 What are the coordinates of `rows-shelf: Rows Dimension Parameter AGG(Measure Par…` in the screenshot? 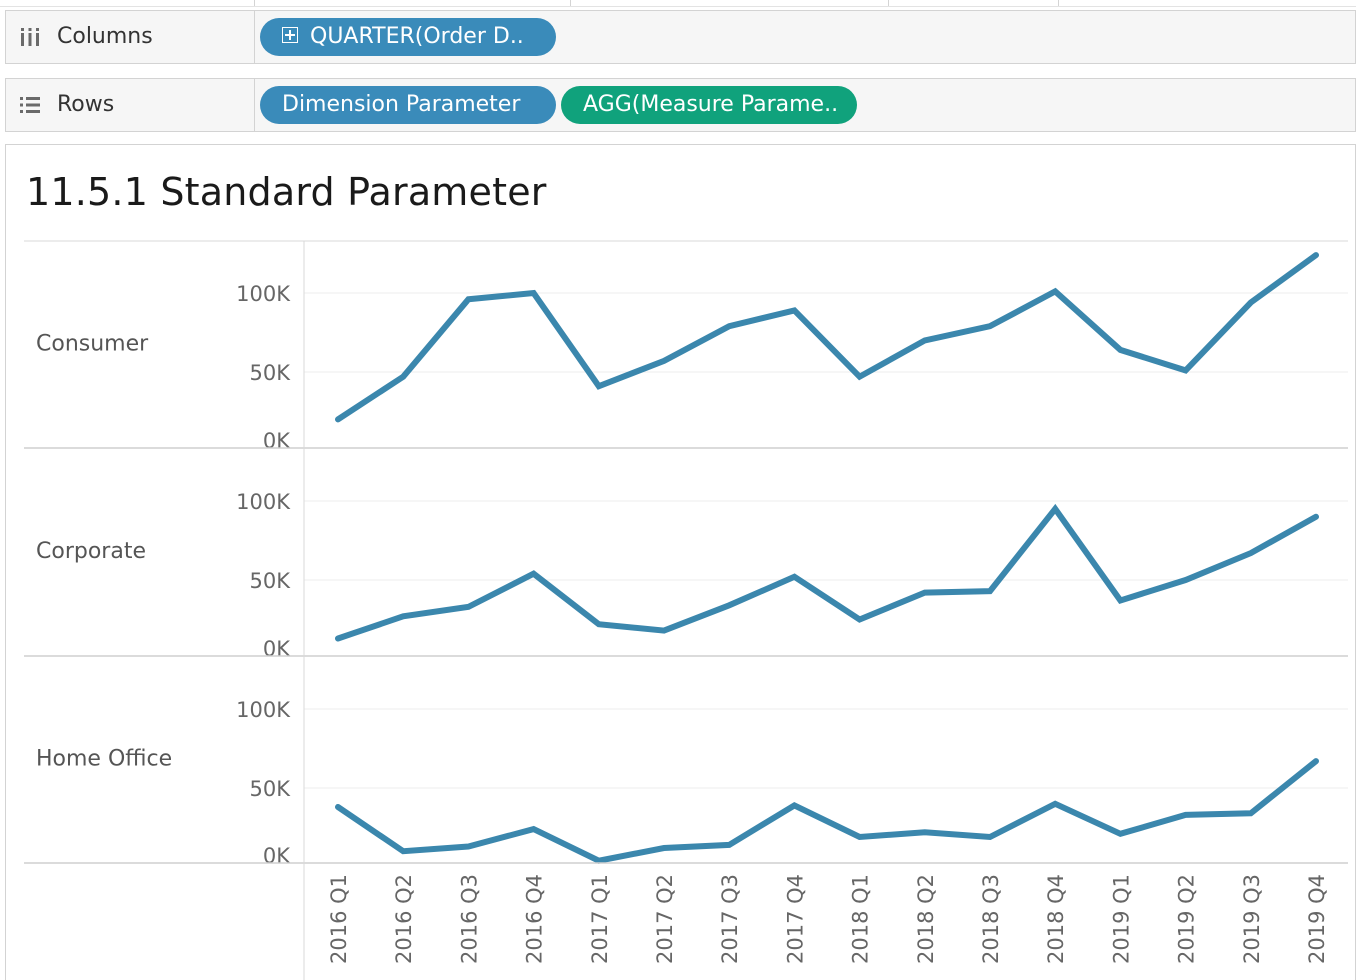 It's located at (680, 105).